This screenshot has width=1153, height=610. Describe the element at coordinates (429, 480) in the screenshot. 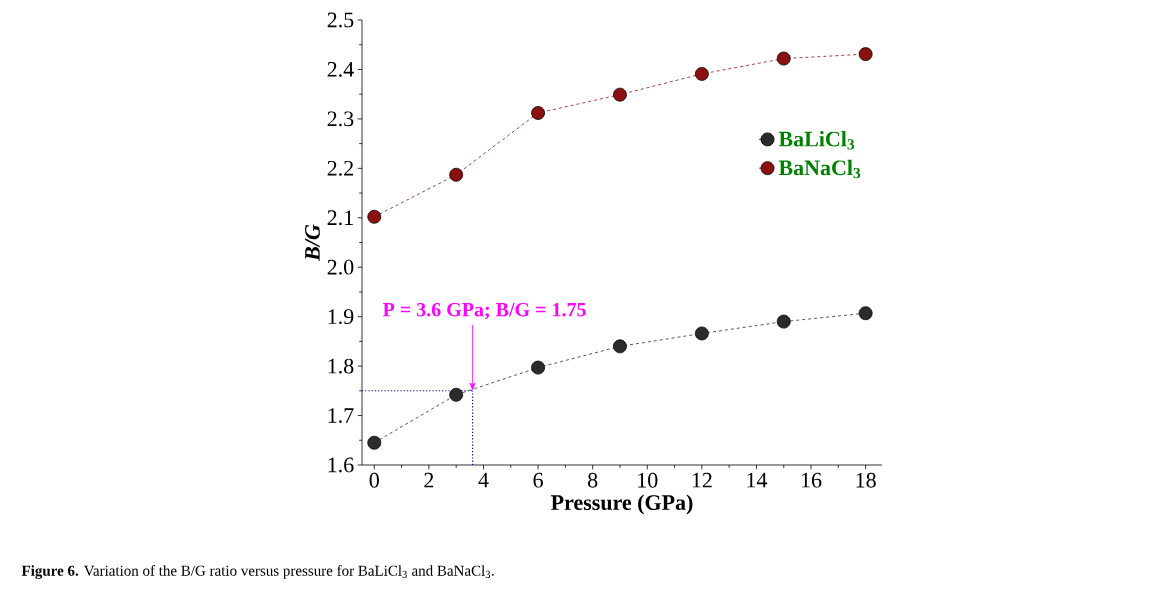

I see `x-tick-label: 2` at that location.